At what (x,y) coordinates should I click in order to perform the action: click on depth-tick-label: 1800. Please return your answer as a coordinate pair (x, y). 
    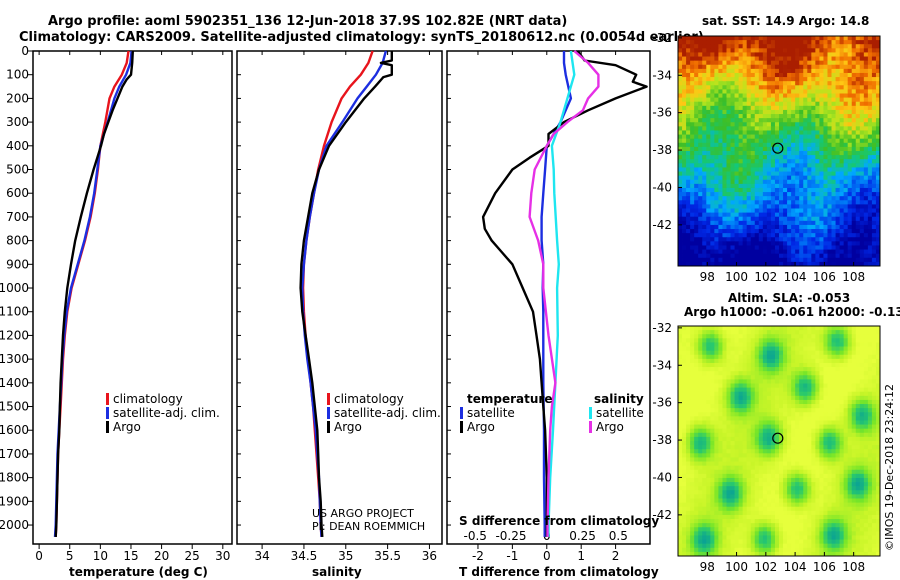
    Looking at the image, I should click on (14, 478).